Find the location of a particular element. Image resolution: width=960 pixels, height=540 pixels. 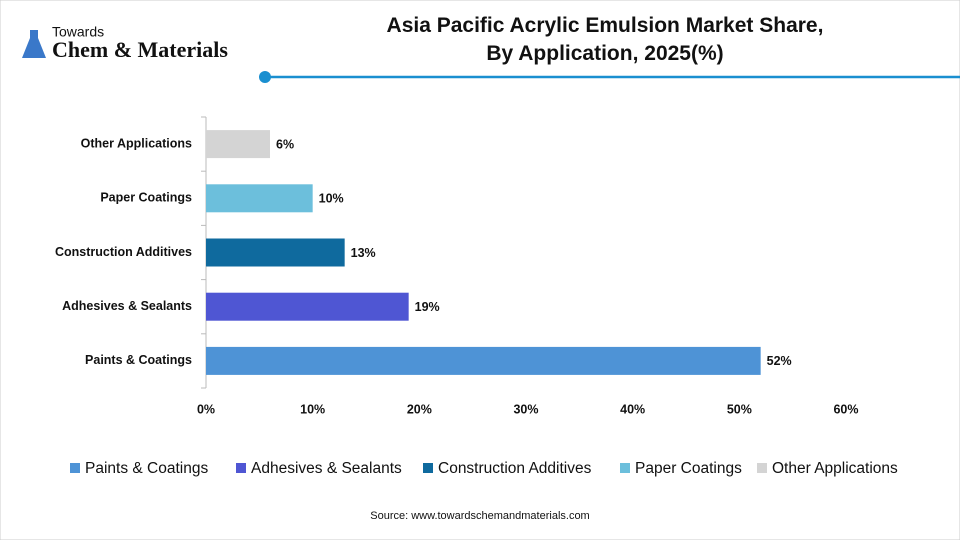

legend-label: Other Applications is located at coordinates (835, 468).